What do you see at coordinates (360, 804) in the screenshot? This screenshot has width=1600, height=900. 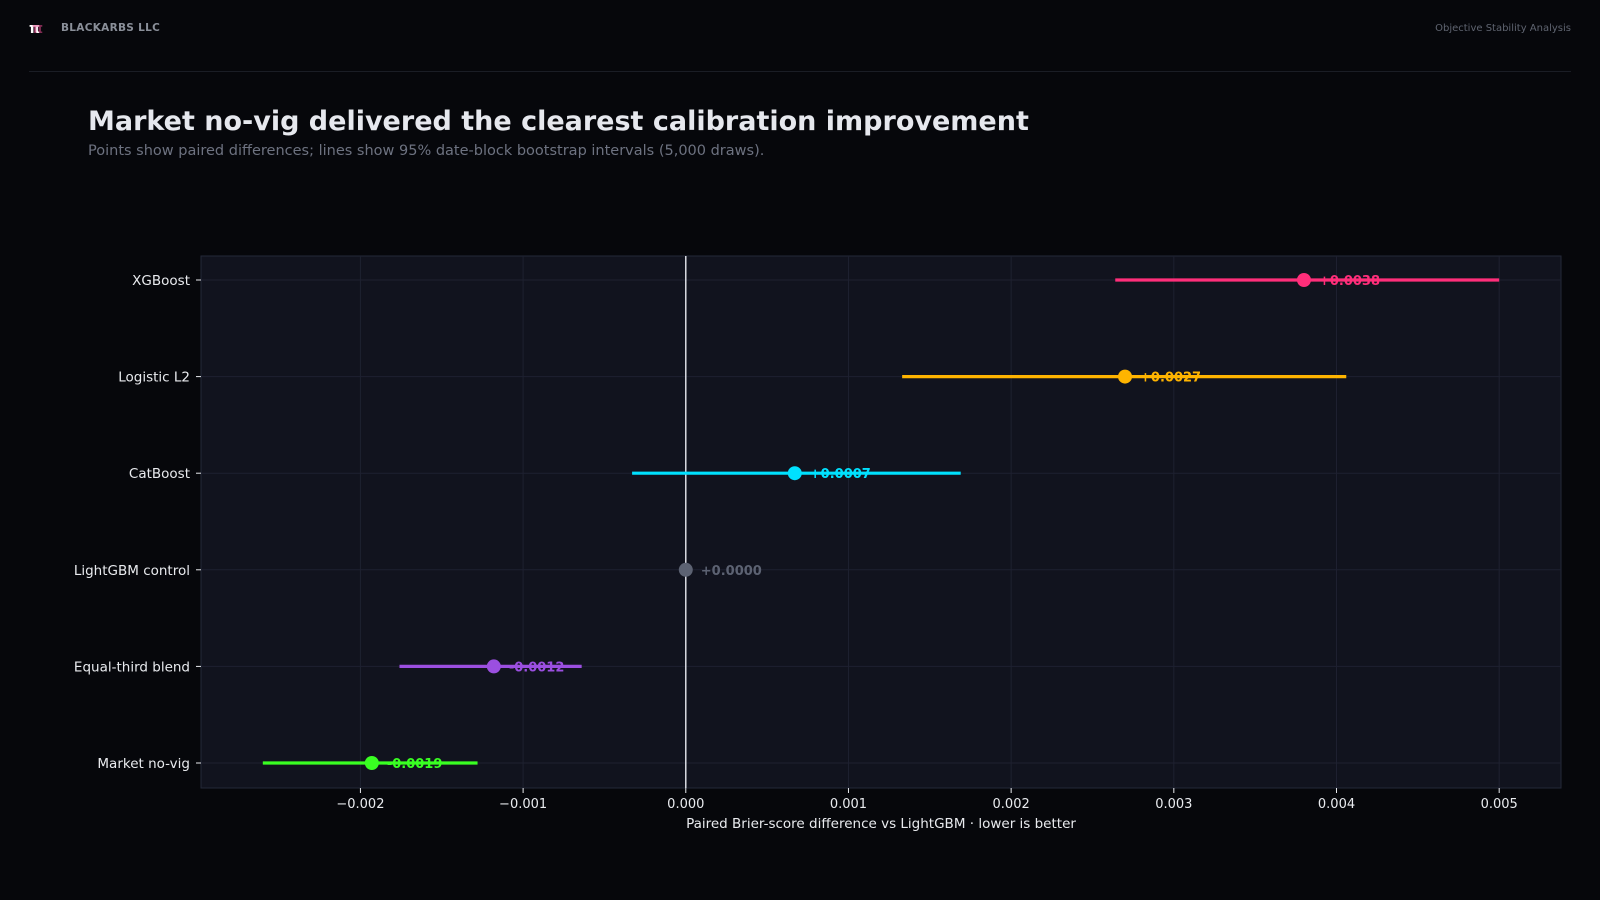 I see `x-tick-label: −0.002` at bounding box center [360, 804].